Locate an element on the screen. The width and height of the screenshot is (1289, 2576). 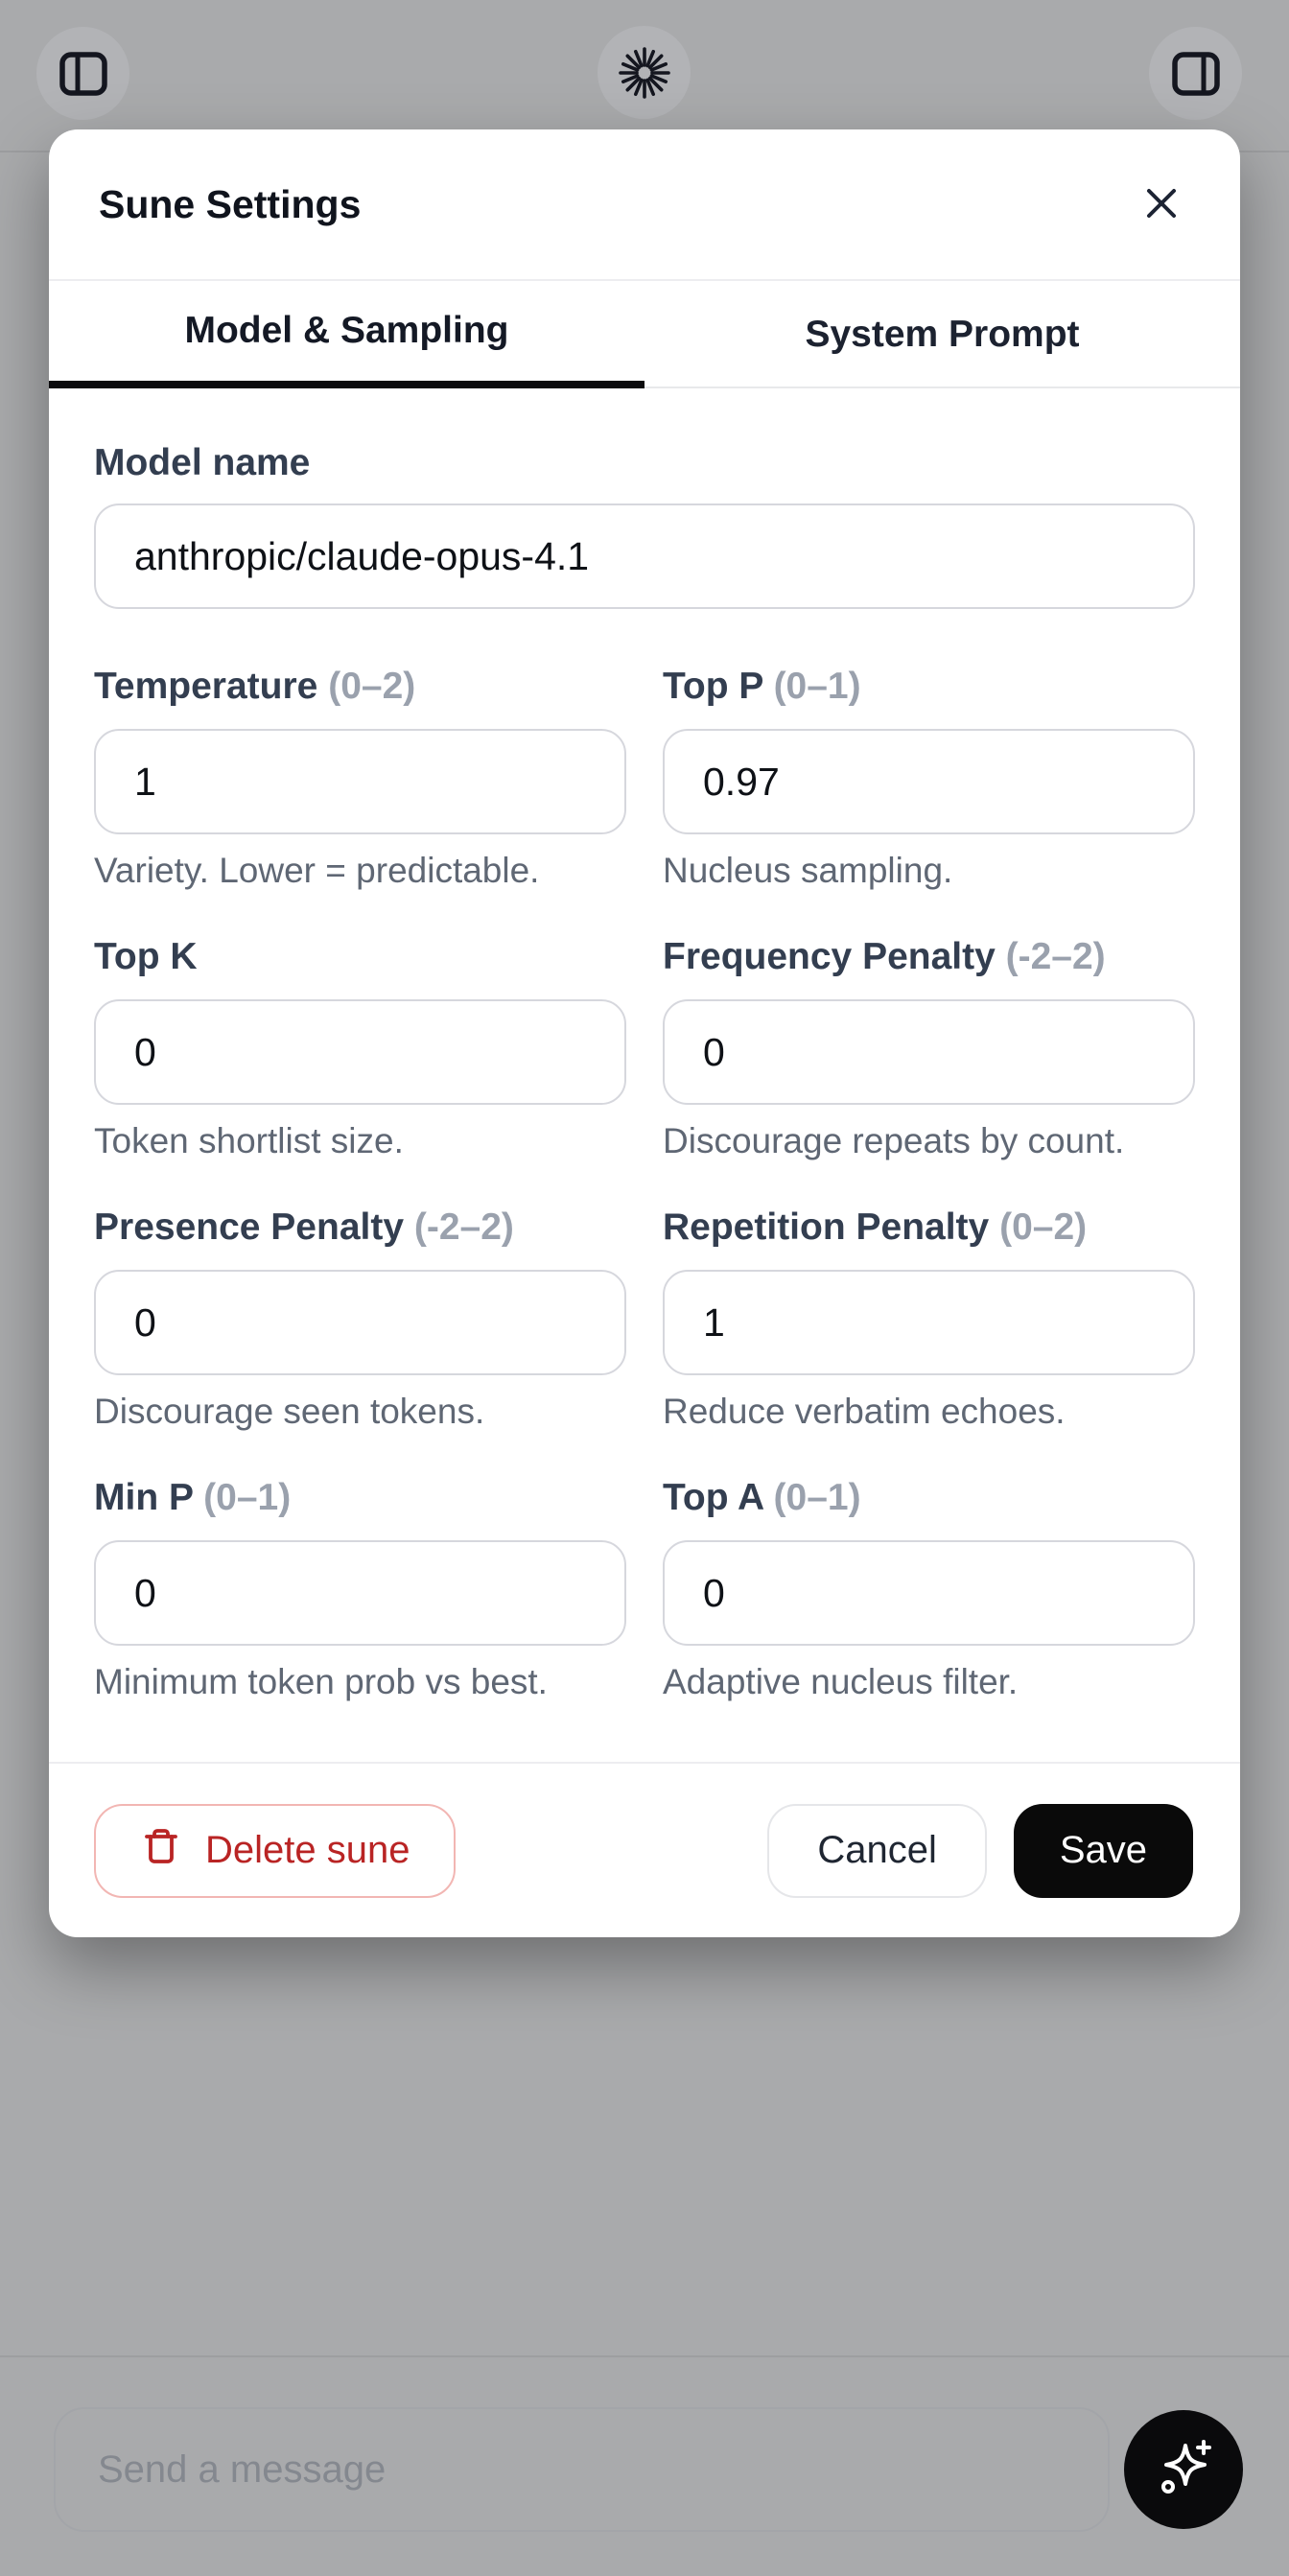
min-p-label: Min P is located at coordinates (144, 1497).